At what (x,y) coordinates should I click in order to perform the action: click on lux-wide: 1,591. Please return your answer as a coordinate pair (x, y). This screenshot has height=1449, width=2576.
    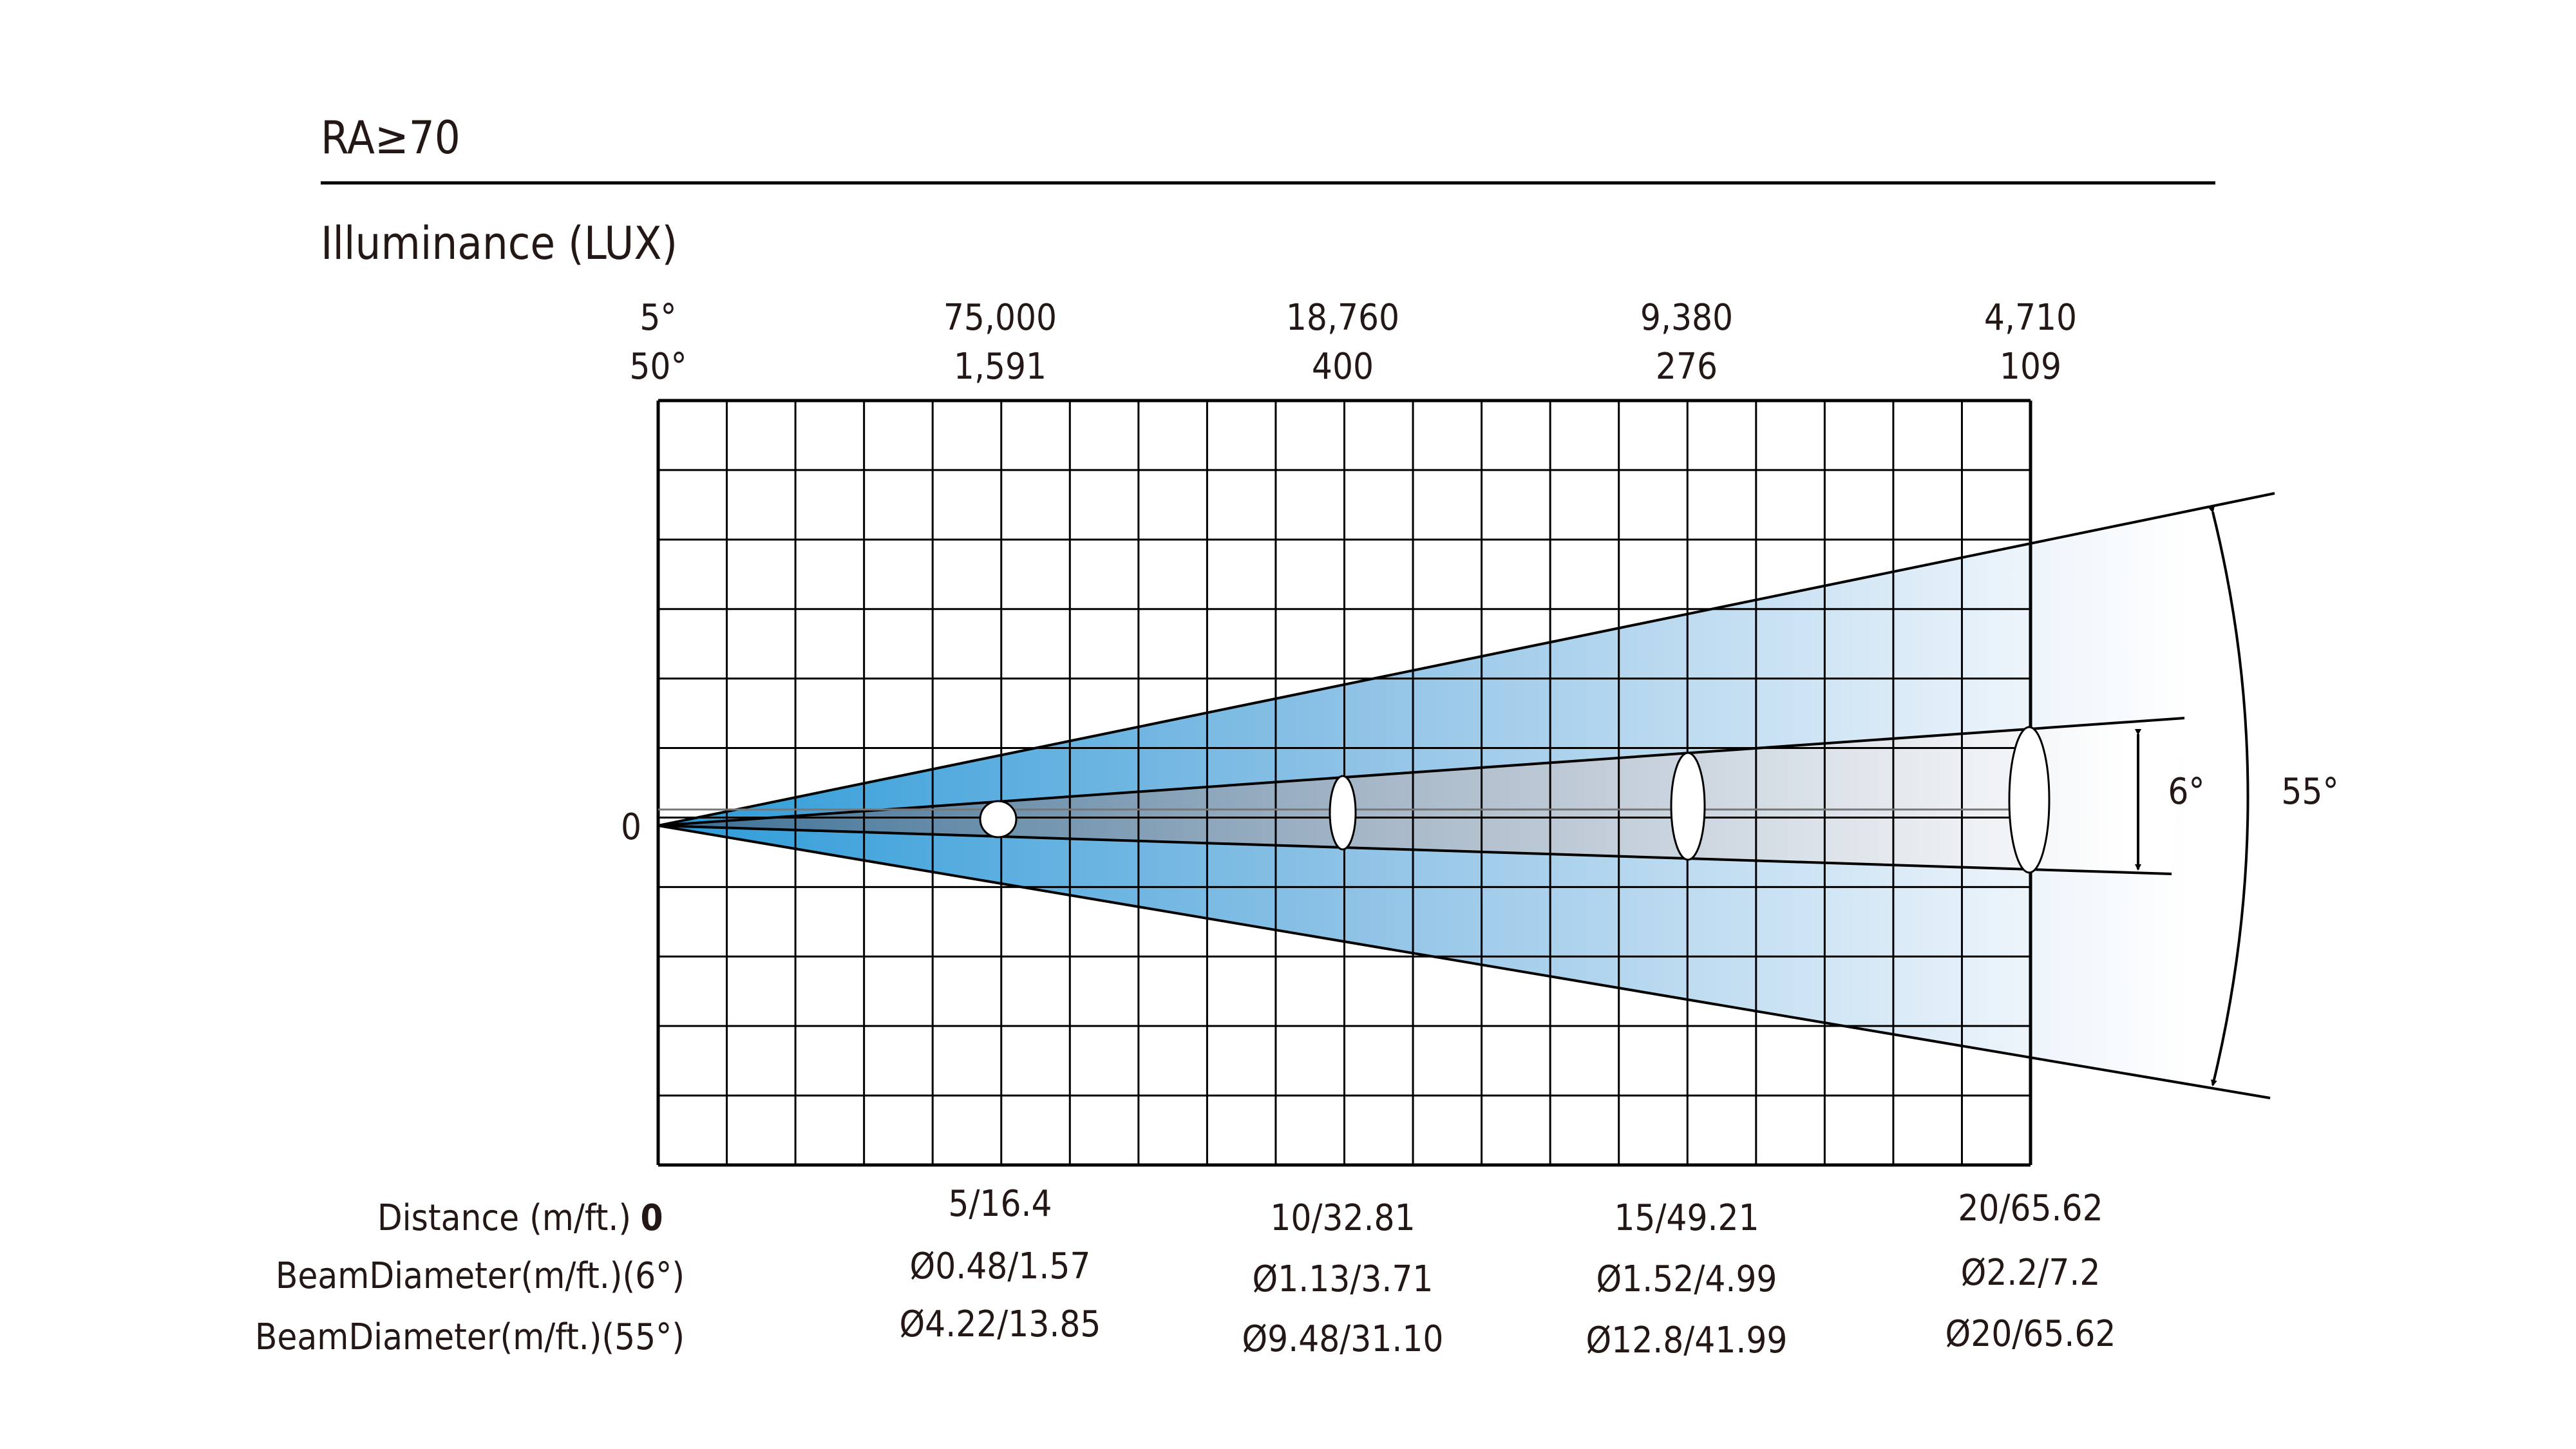
    Looking at the image, I should click on (1000, 367).